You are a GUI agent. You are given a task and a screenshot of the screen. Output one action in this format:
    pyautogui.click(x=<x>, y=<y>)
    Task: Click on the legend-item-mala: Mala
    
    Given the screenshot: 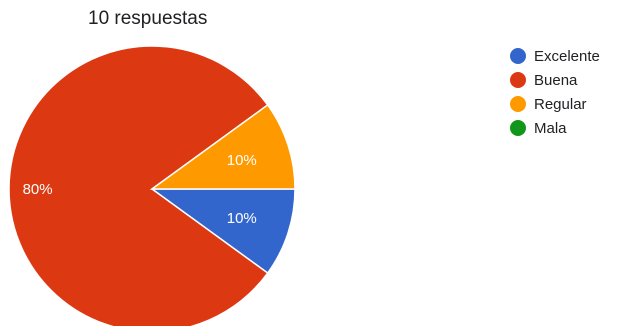 What is the action you would take?
    pyautogui.click(x=555, y=128)
    